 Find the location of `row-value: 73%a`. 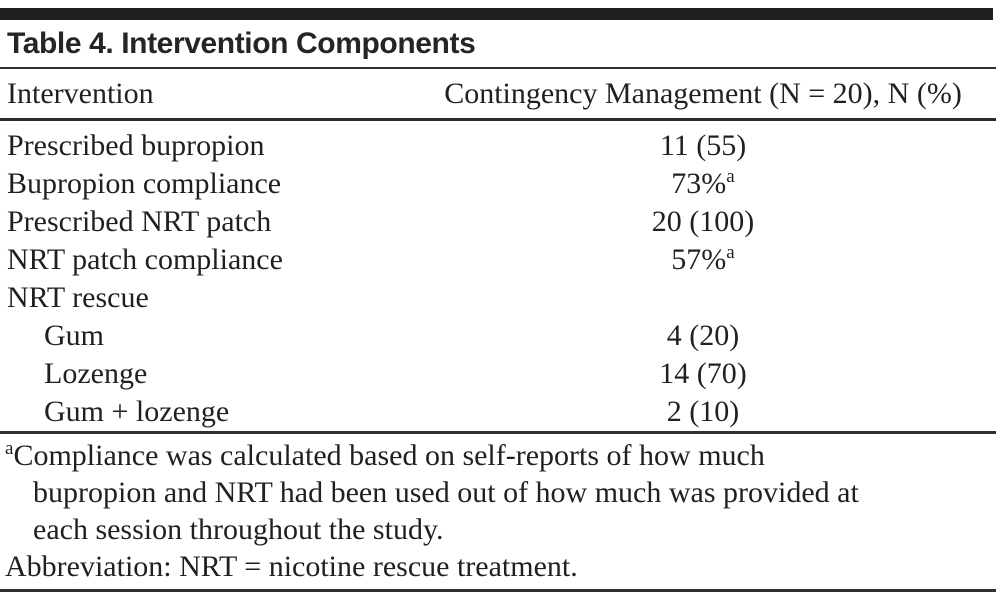

row-value: 73%a is located at coordinates (703, 184).